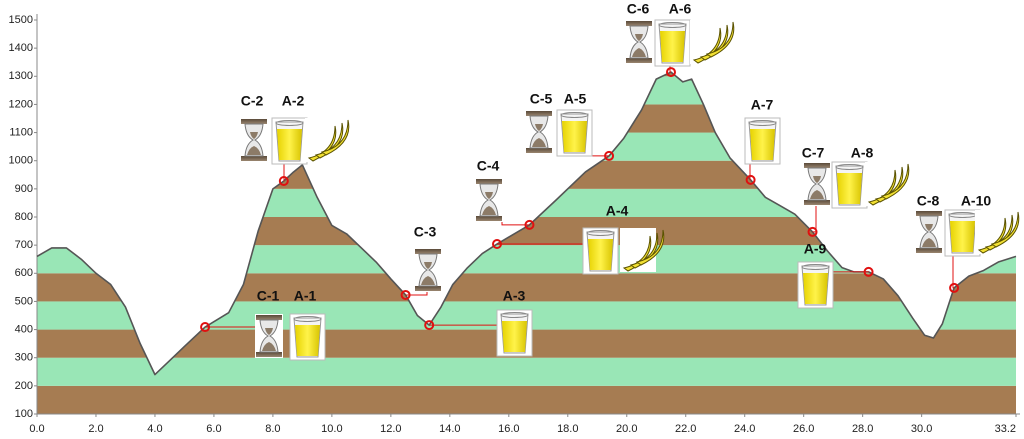 The image size is (1024, 439). I want to click on y-tick-label: 700, so click(24, 245).